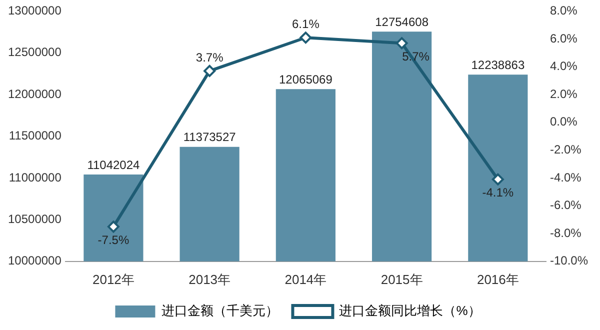 Image resolution: width=600 pixels, height=330 pixels. I want to click on y2-tick-label: 8.0%, so click(564, 11).